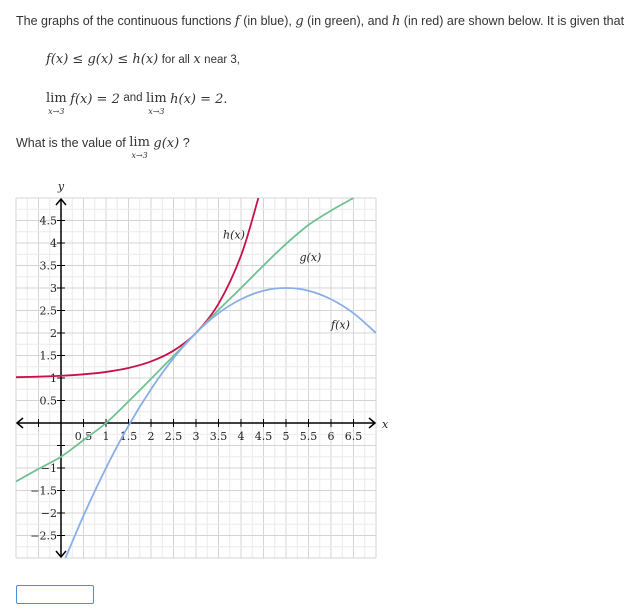 Image resolution: width=633 pixels, height=610 pixels. I want to click on x-tick-label: 2.5, so click(174, 436).